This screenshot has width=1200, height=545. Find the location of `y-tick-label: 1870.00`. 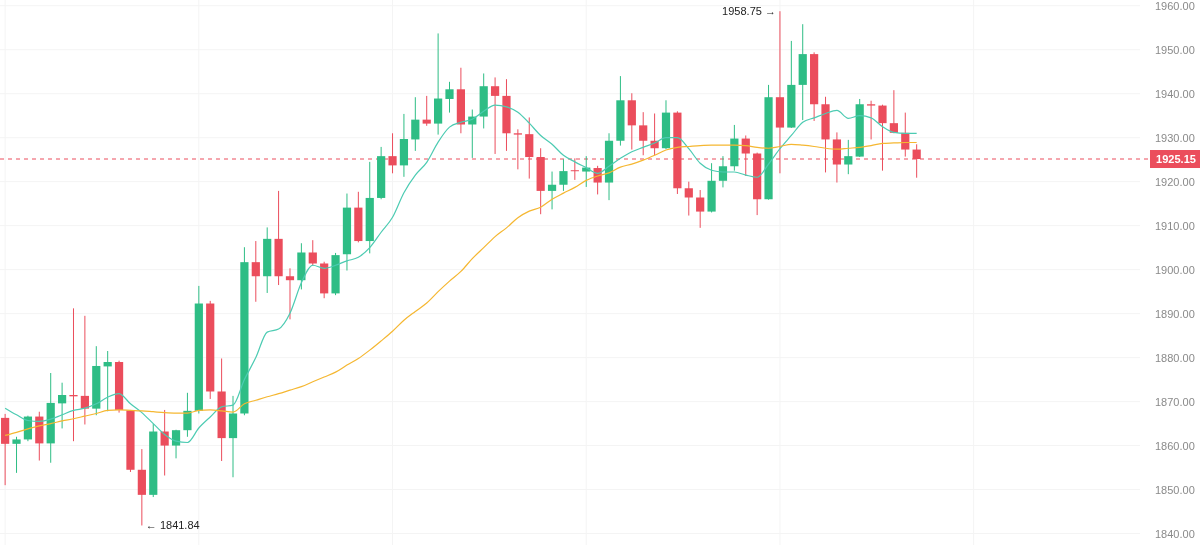

y-tick-label: 1870.00 is located at coordinates (1175, 401).